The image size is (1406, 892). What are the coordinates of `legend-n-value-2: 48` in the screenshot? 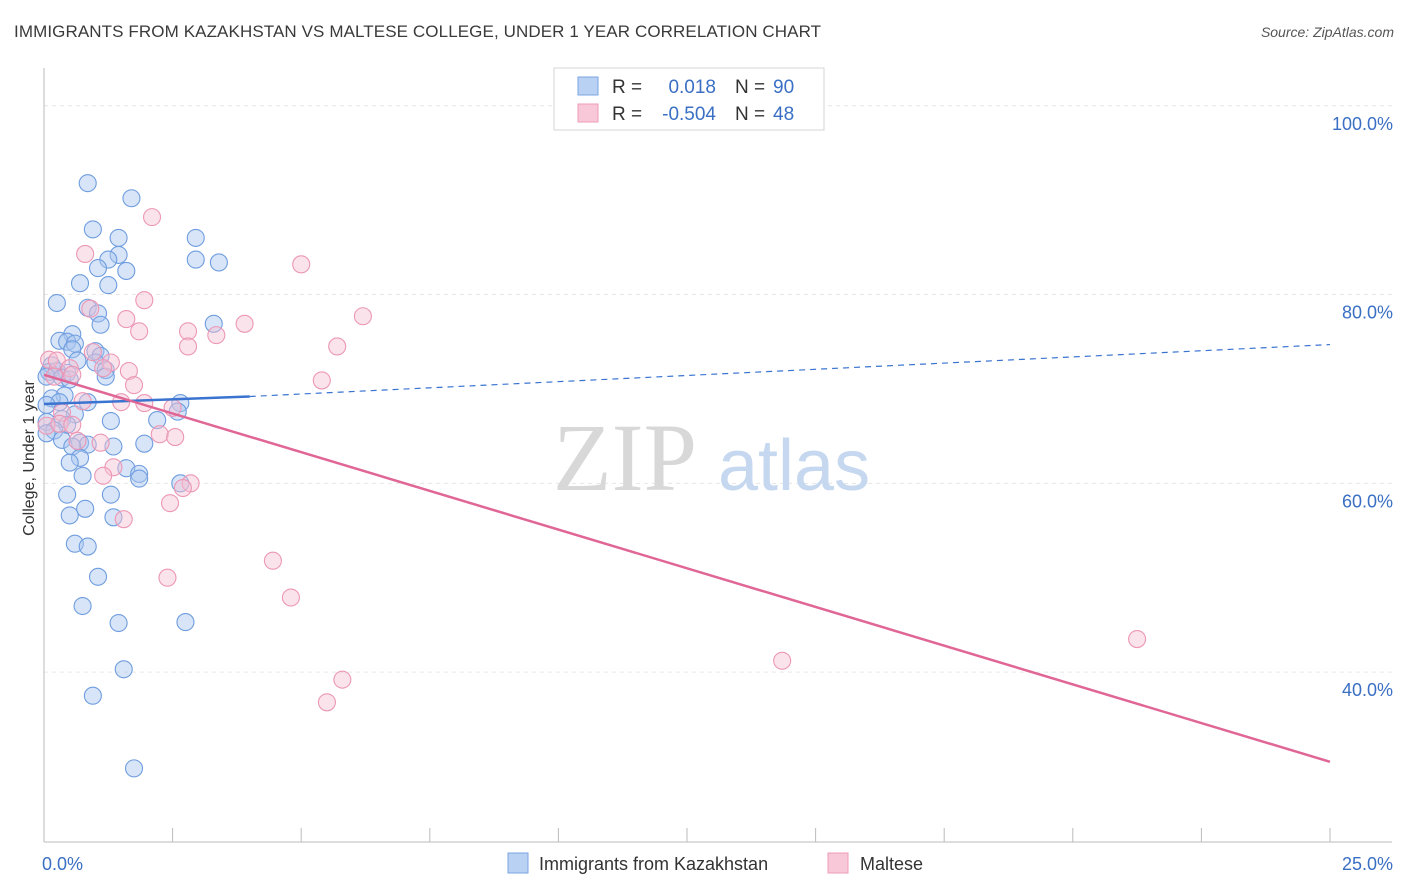 It's located at (783, 114).